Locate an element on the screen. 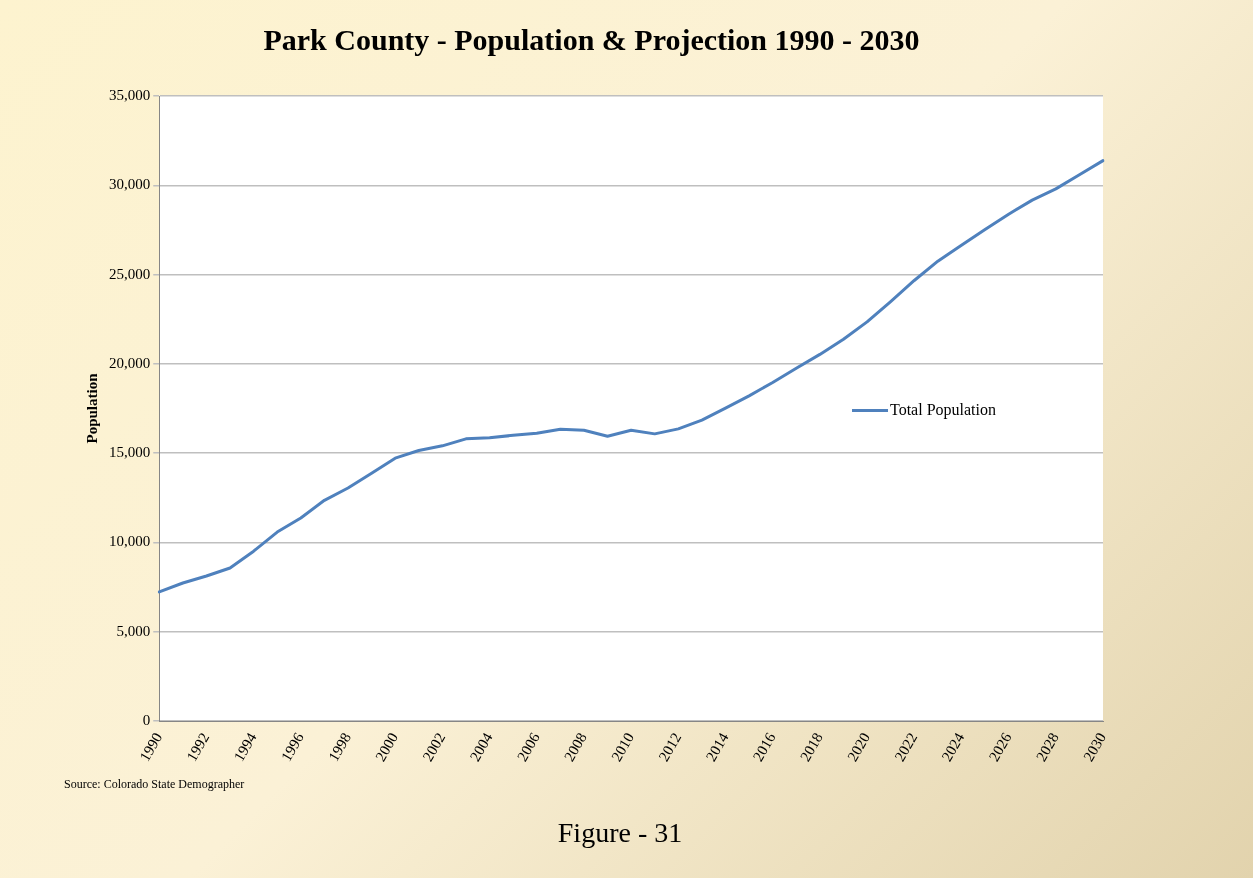  legend-label: Total Population is located at coordinates (943, 409).